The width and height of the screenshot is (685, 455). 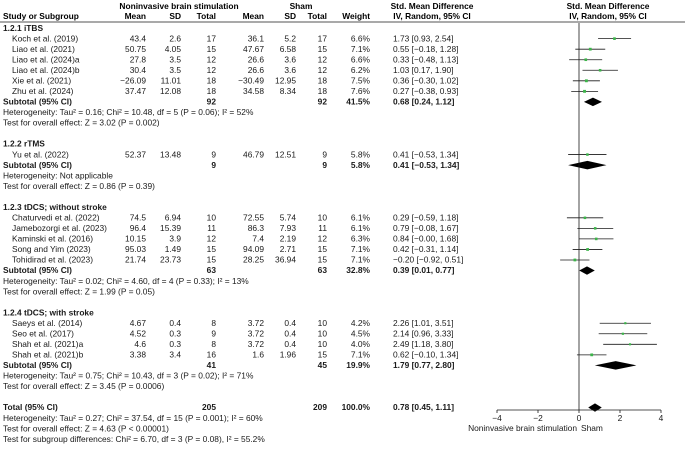 What do you see at coordinates (288, 355) in the screenshot?
I see `sd-sham: 1.96` at bounding box center [288, 355].